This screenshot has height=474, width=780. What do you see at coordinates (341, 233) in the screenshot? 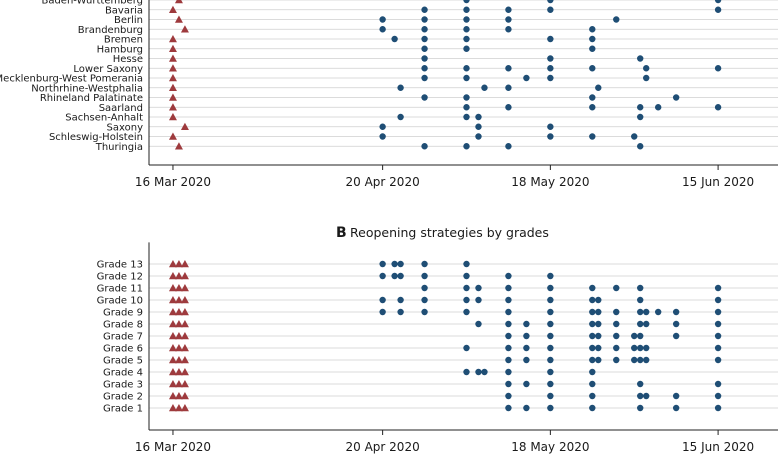
I see `panel-b-letter: B` at bounding box center [341, 233].